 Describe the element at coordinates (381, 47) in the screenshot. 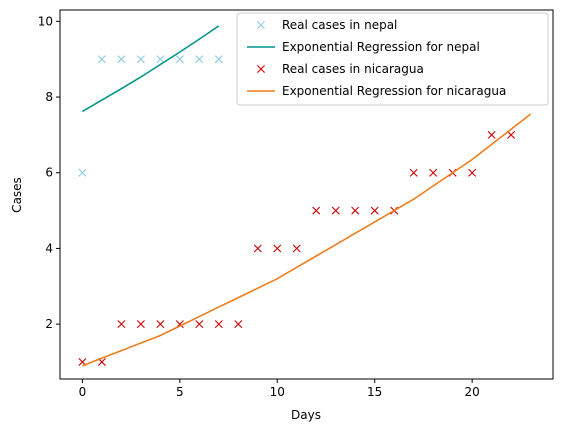

I see `legend-label-1: Exponential Regression for nepal` at that location.